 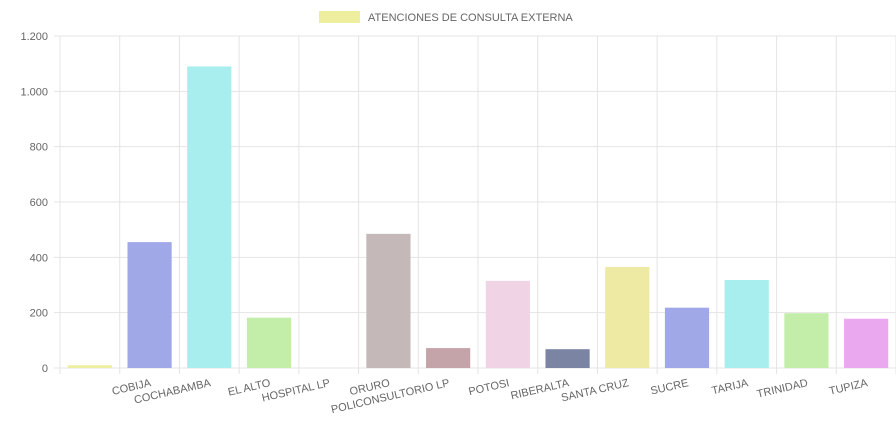 I want to click on x-tick-label: SUCRE, so click(x=669, y=387).